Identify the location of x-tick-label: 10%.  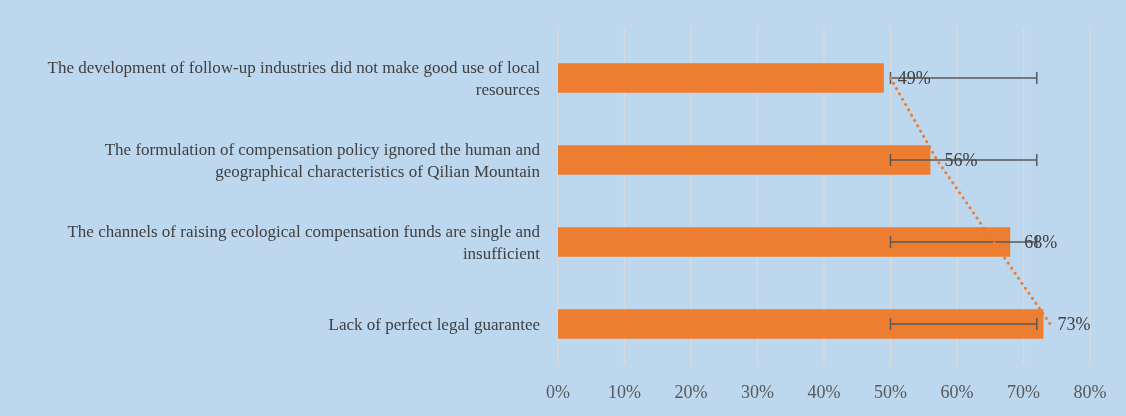
(624, 392).